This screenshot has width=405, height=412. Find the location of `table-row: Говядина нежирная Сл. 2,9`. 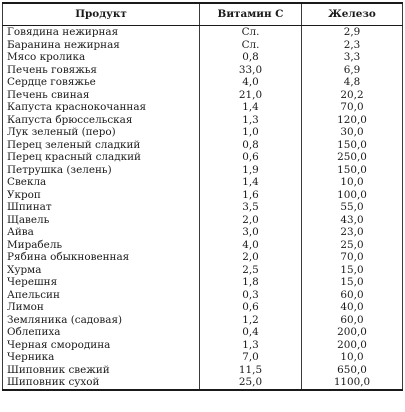

table-row: Говядина нежирная Сл. 2,9 is located at coordinates (202, 32).